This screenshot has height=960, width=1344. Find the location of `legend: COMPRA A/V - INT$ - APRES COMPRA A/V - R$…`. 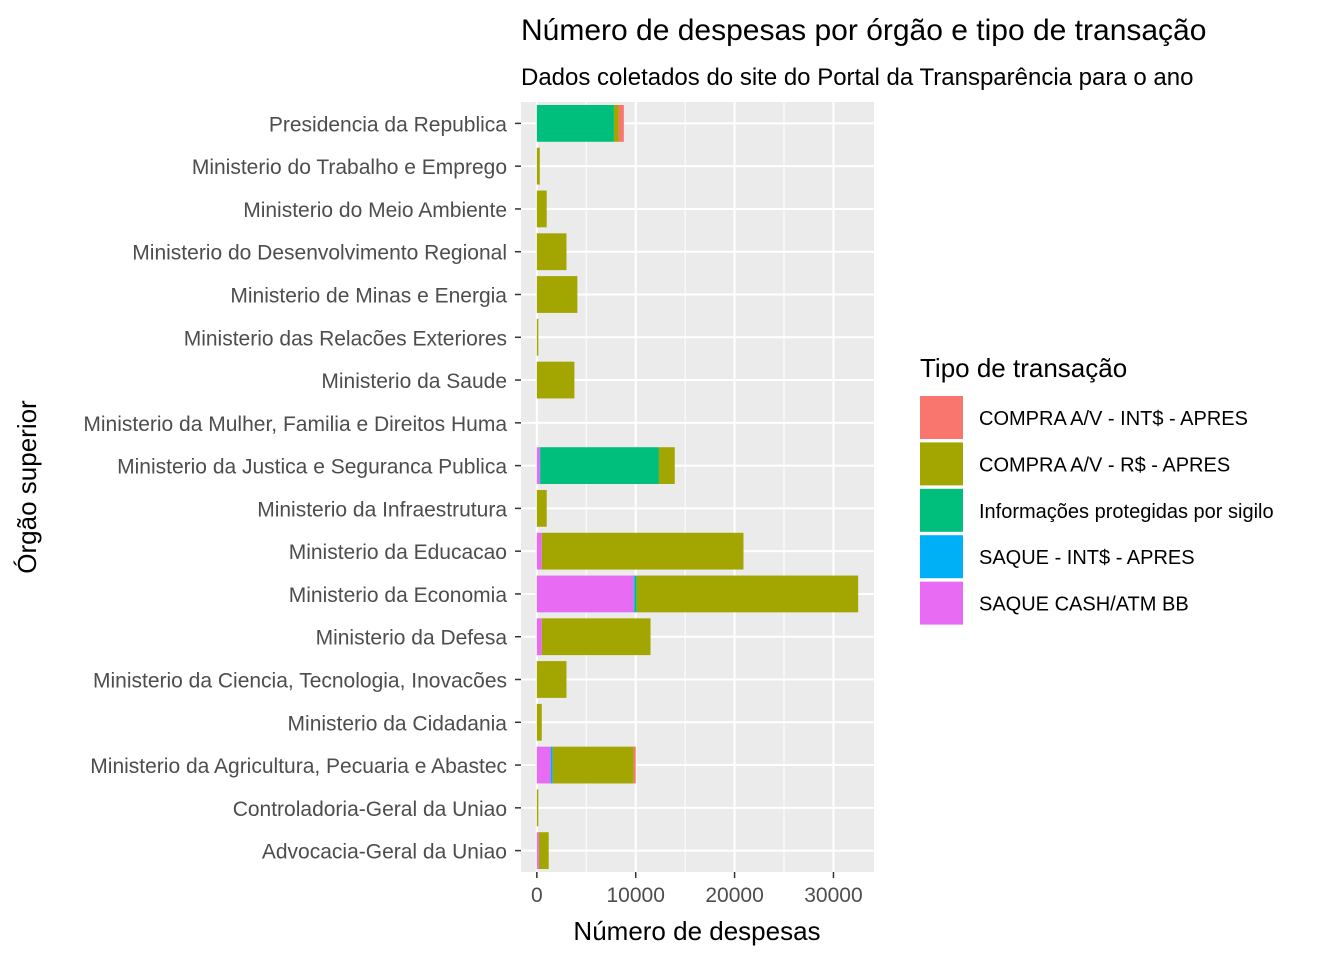

legend: COMPRA A/V - INT$ - APRES COMPRA A/V - R$… is located at coordinates (1097, 510).